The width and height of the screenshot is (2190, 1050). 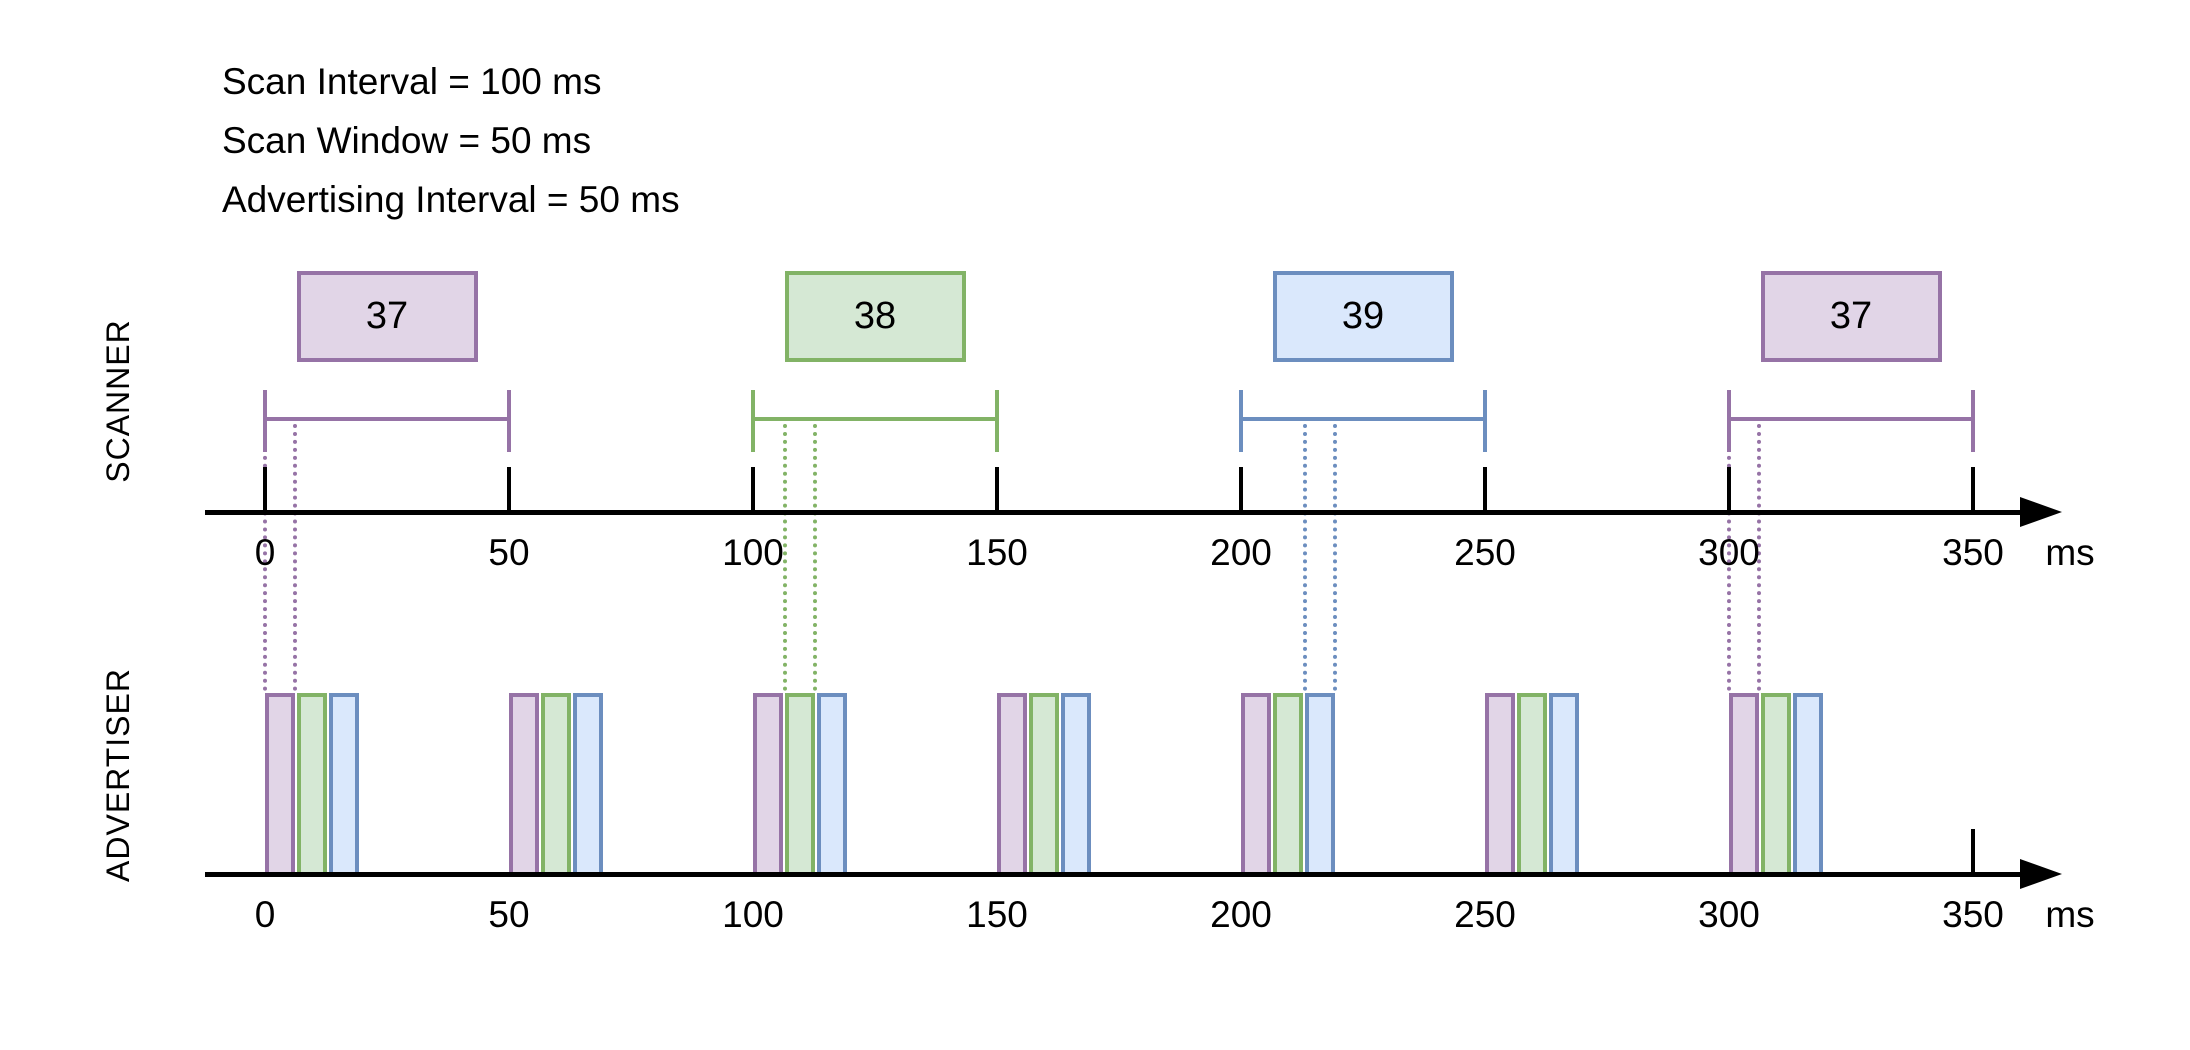 I want to click on scanner-axis-tick-label: 300, so click(x=1729, y=552).